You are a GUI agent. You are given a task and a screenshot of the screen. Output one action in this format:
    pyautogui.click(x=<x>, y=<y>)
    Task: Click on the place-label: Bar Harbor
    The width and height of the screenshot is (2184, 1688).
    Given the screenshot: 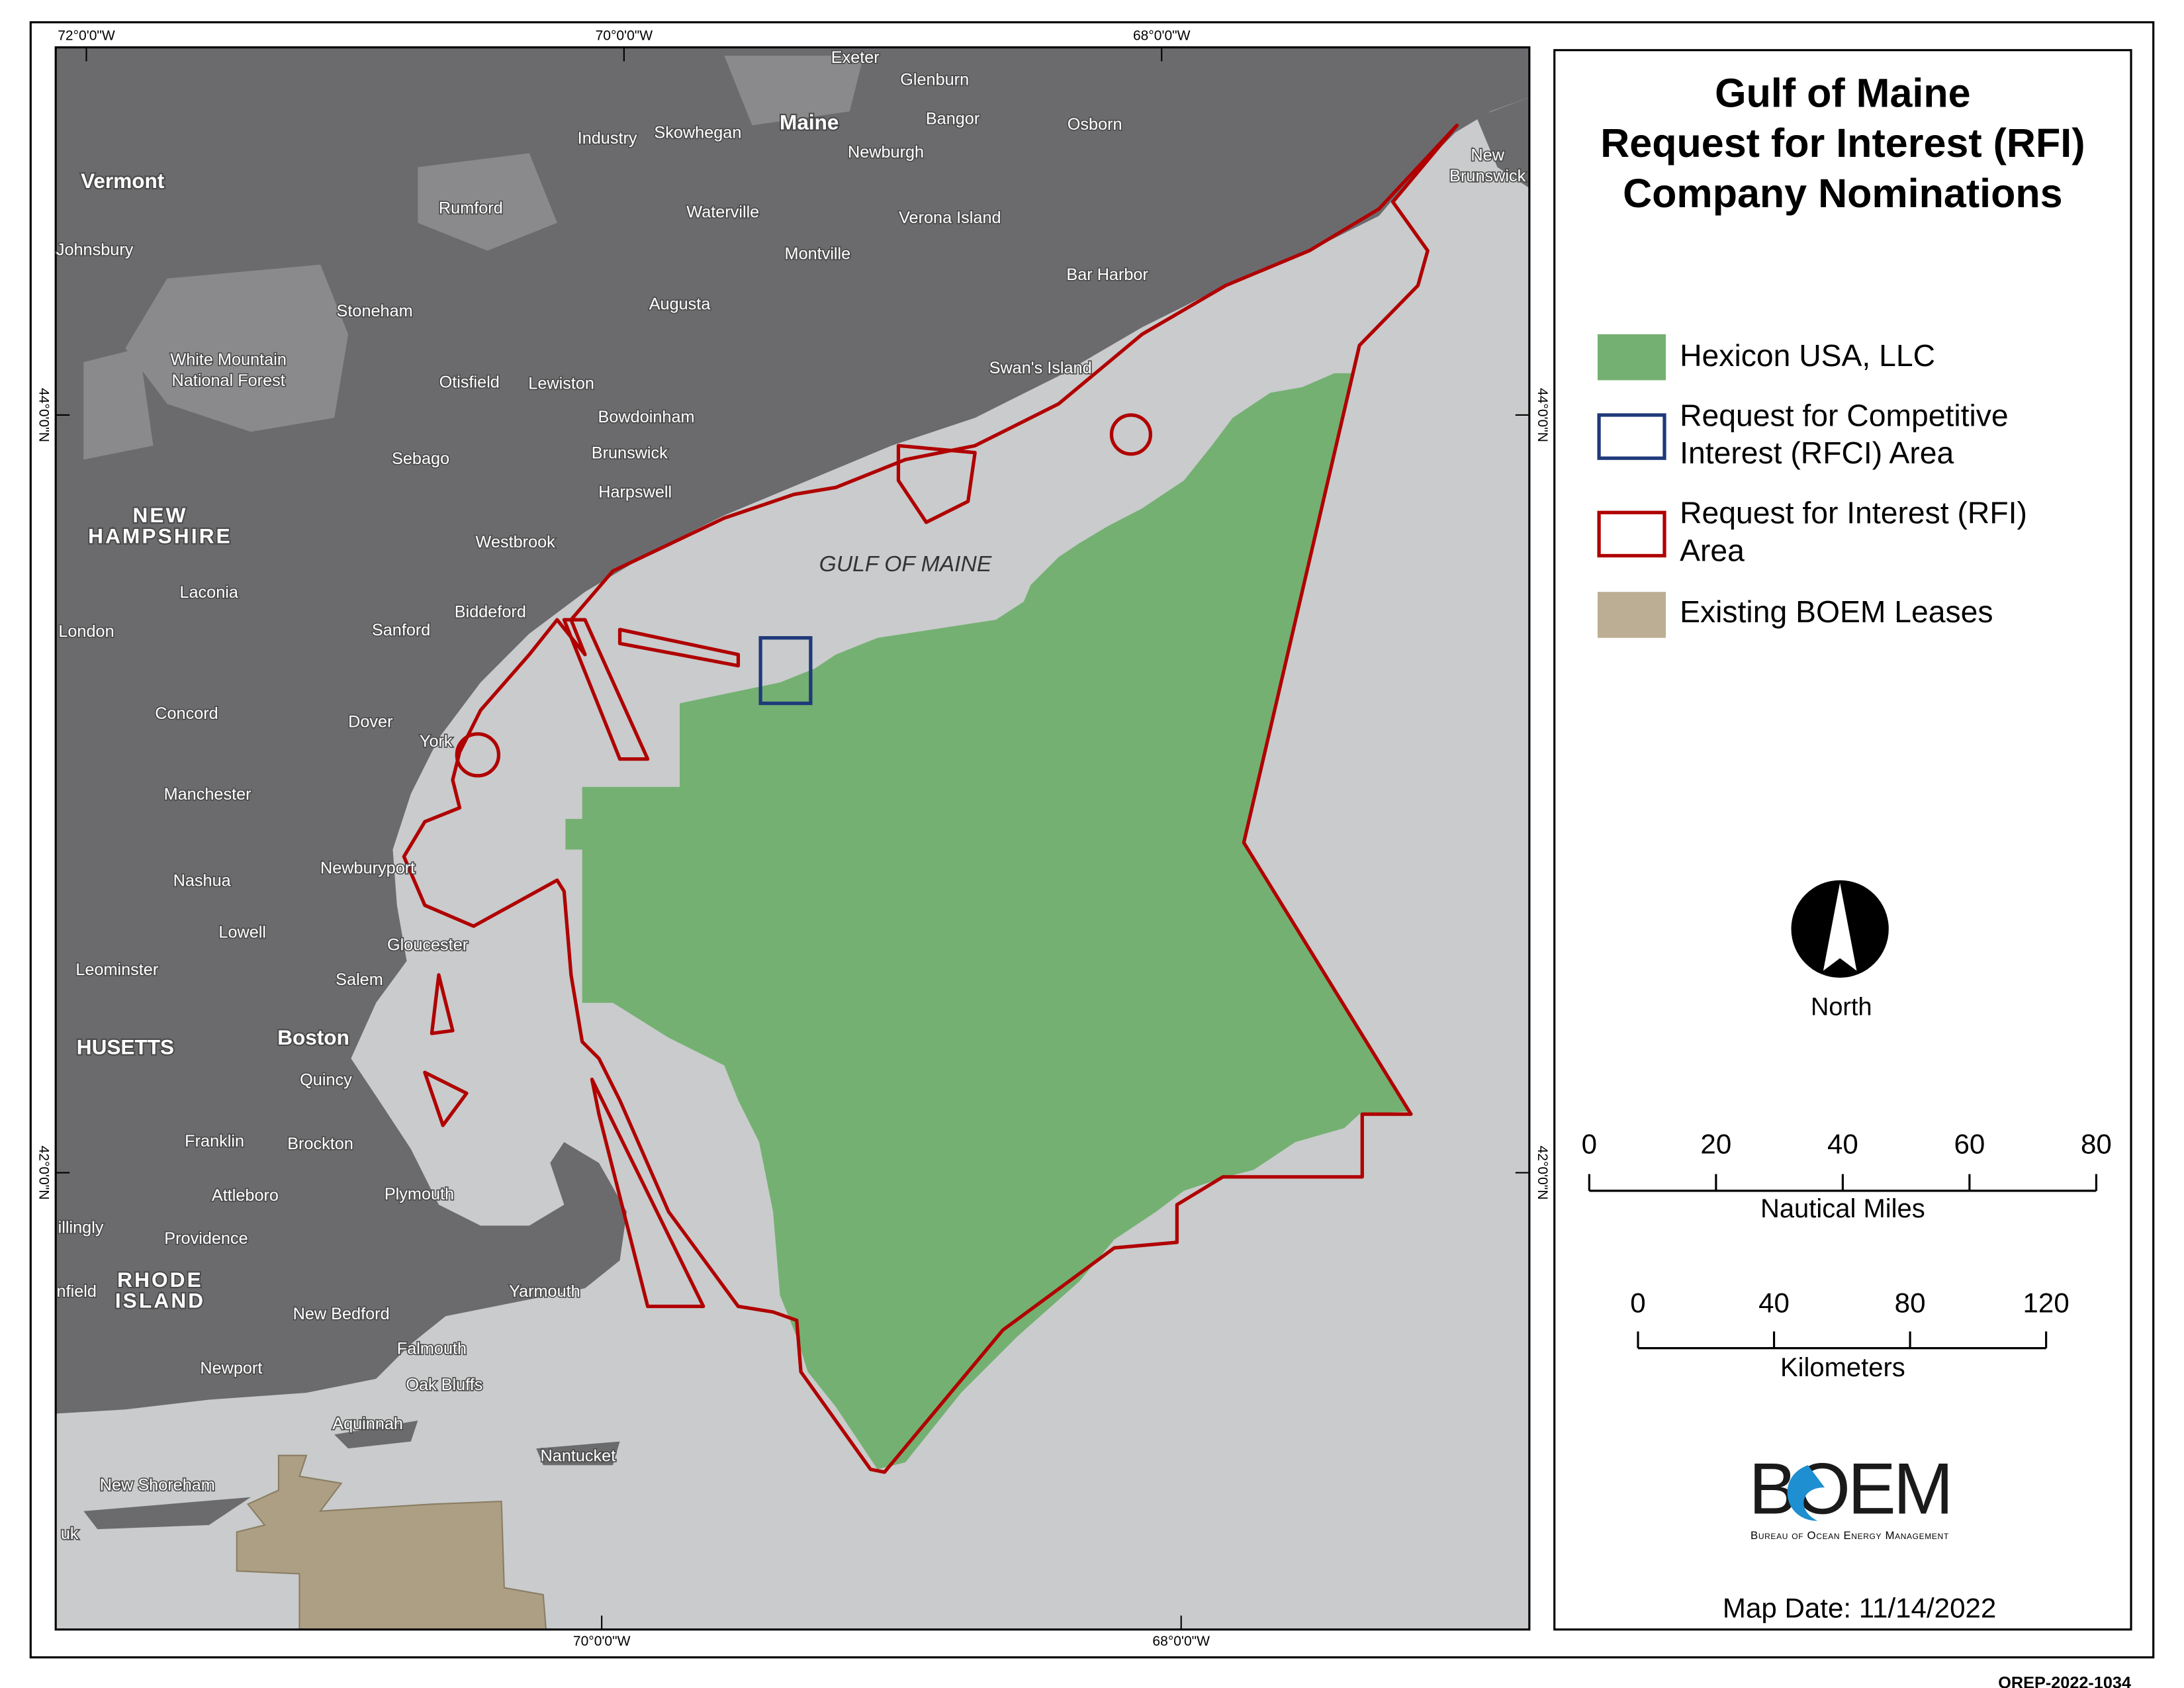 What is the action you would take?
    pyautogui.click(x=1107, y=274)
    